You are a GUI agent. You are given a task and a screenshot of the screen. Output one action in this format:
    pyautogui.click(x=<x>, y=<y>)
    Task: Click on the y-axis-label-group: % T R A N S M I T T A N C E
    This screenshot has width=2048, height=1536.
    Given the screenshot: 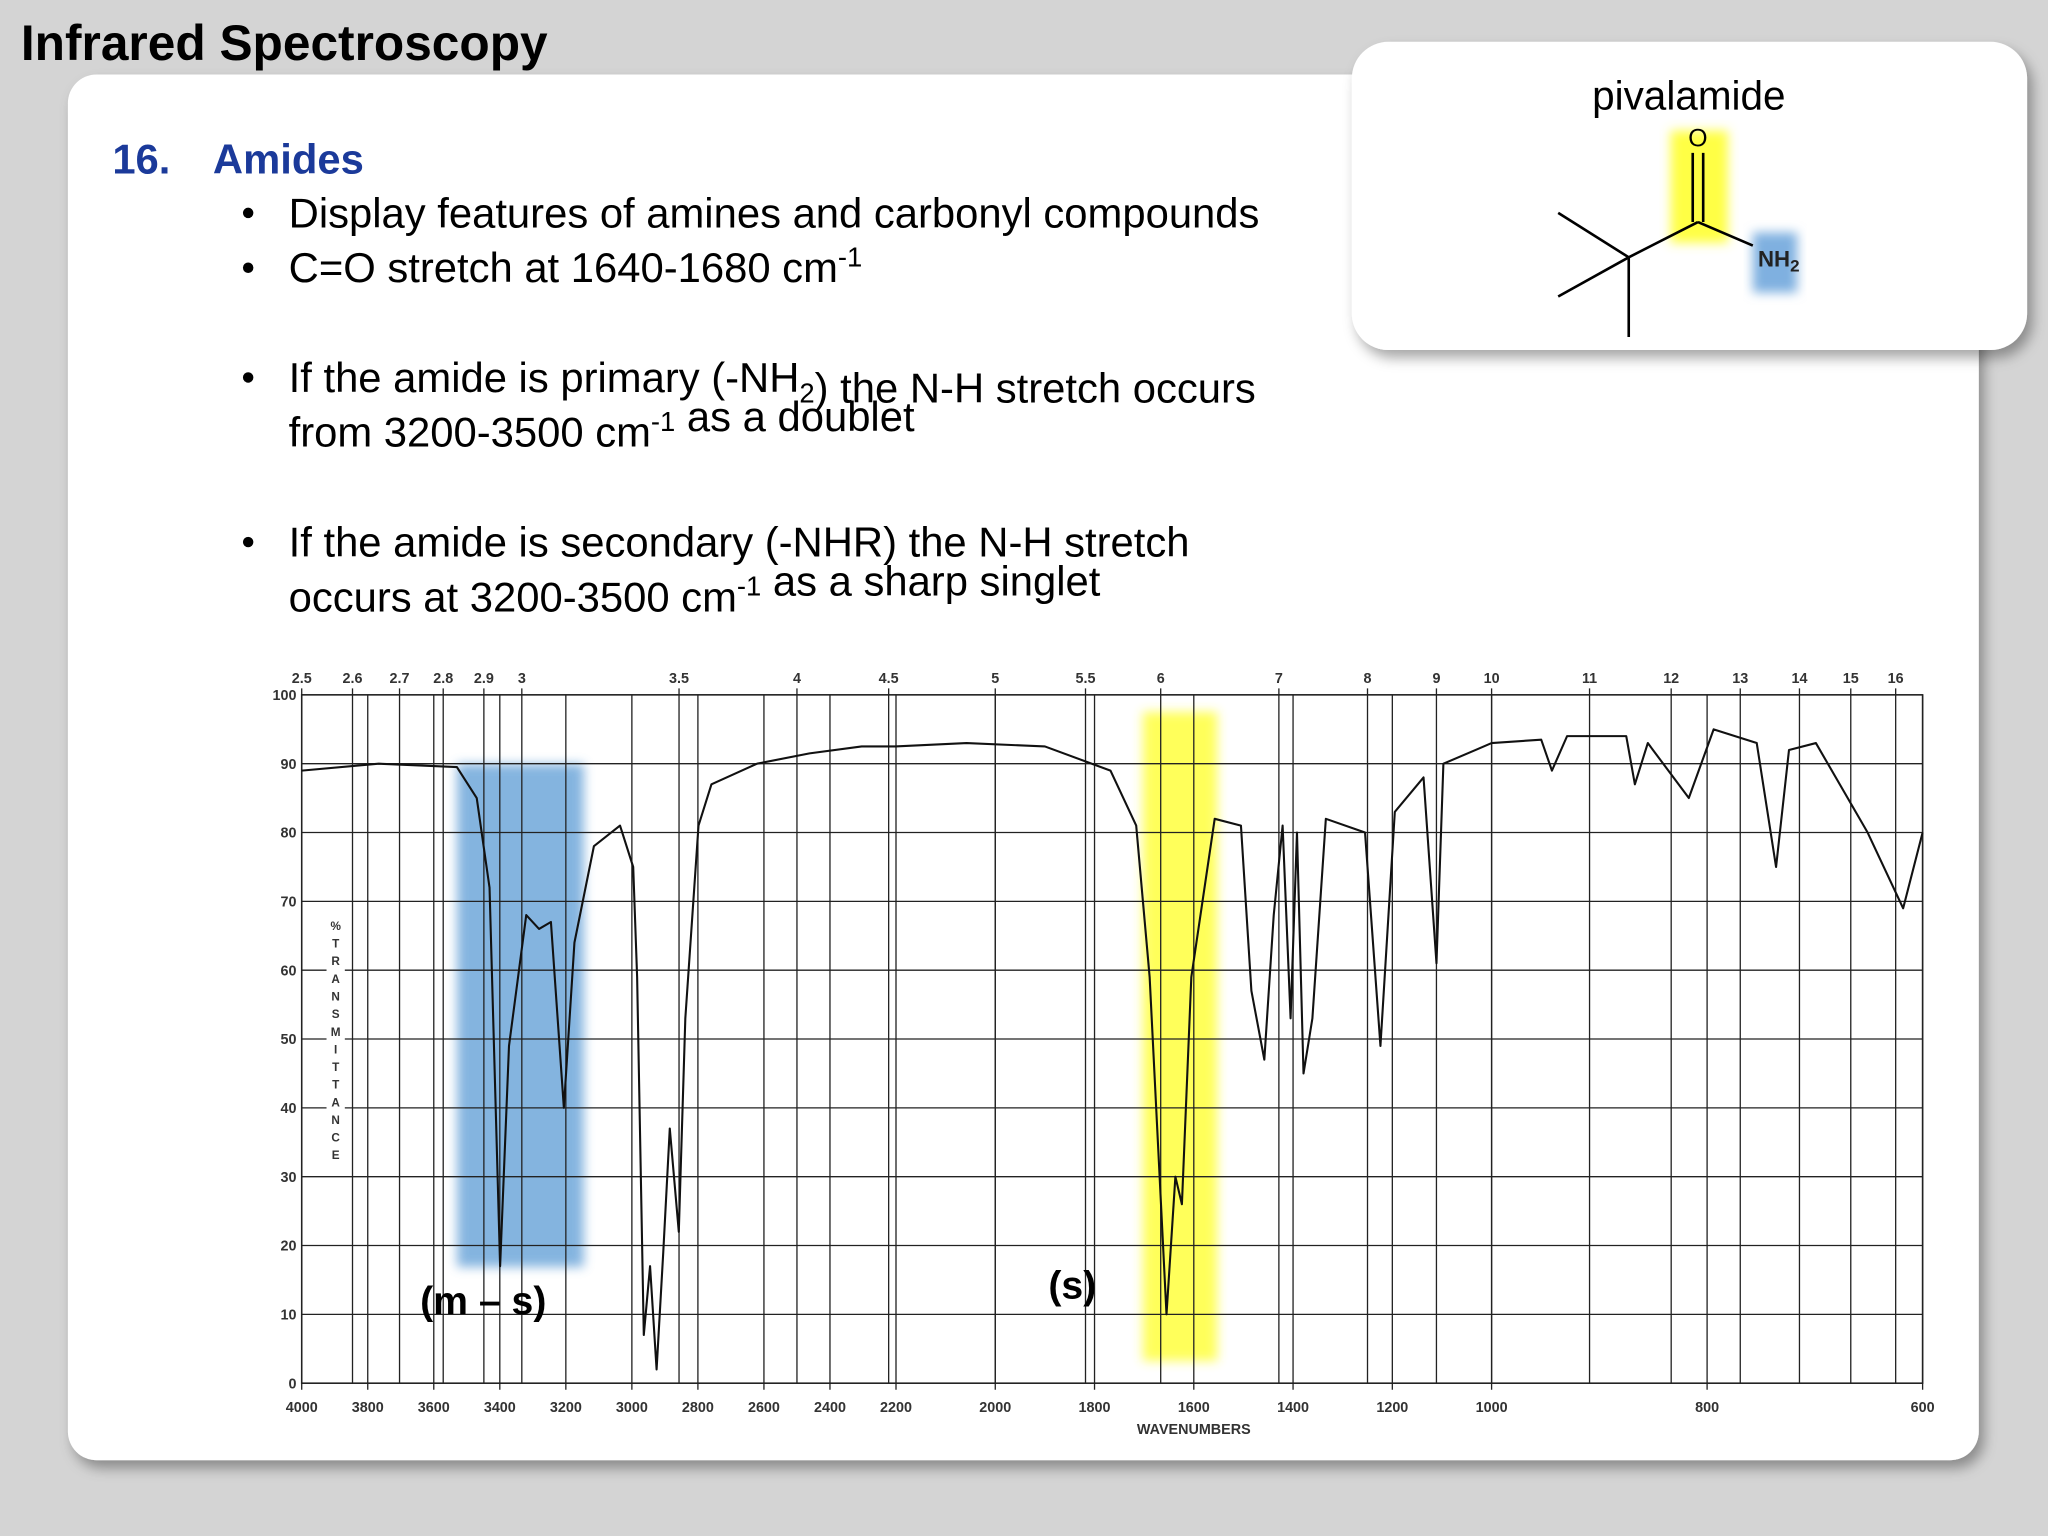 What is the action you would take?
    pyautogui.click(x=335, y=1043)
    